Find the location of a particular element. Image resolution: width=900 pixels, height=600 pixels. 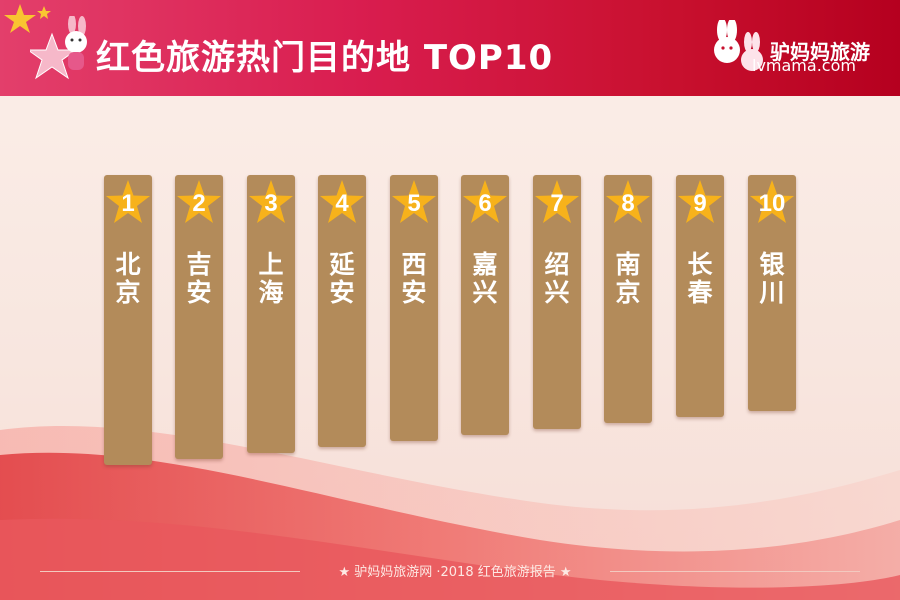

rabbit-mascot-icon is located at coordinates (58, 48).